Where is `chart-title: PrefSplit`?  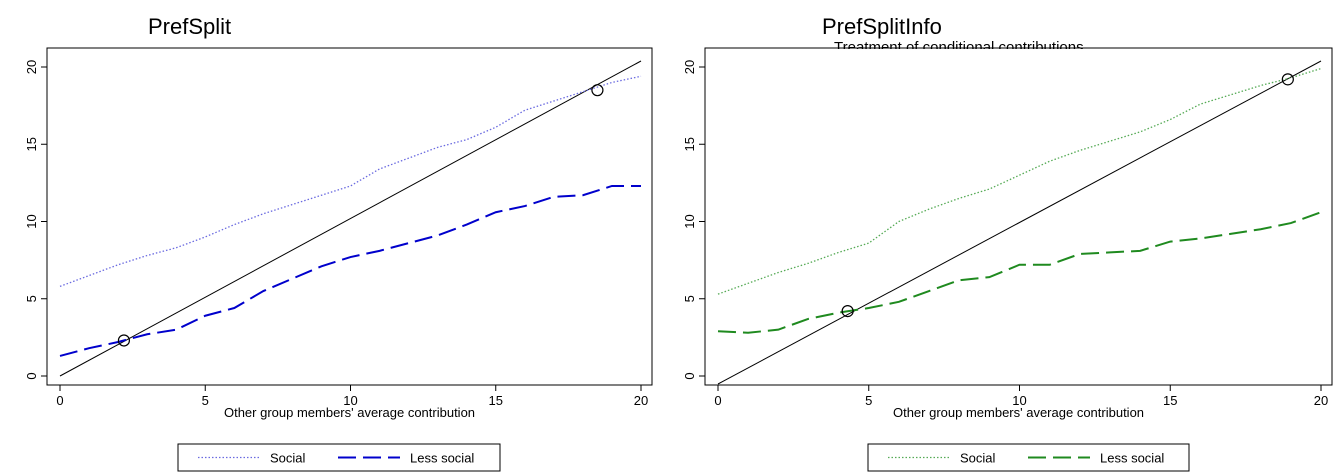
chart-title: PrefSplit is located at coordinates (190, 26).